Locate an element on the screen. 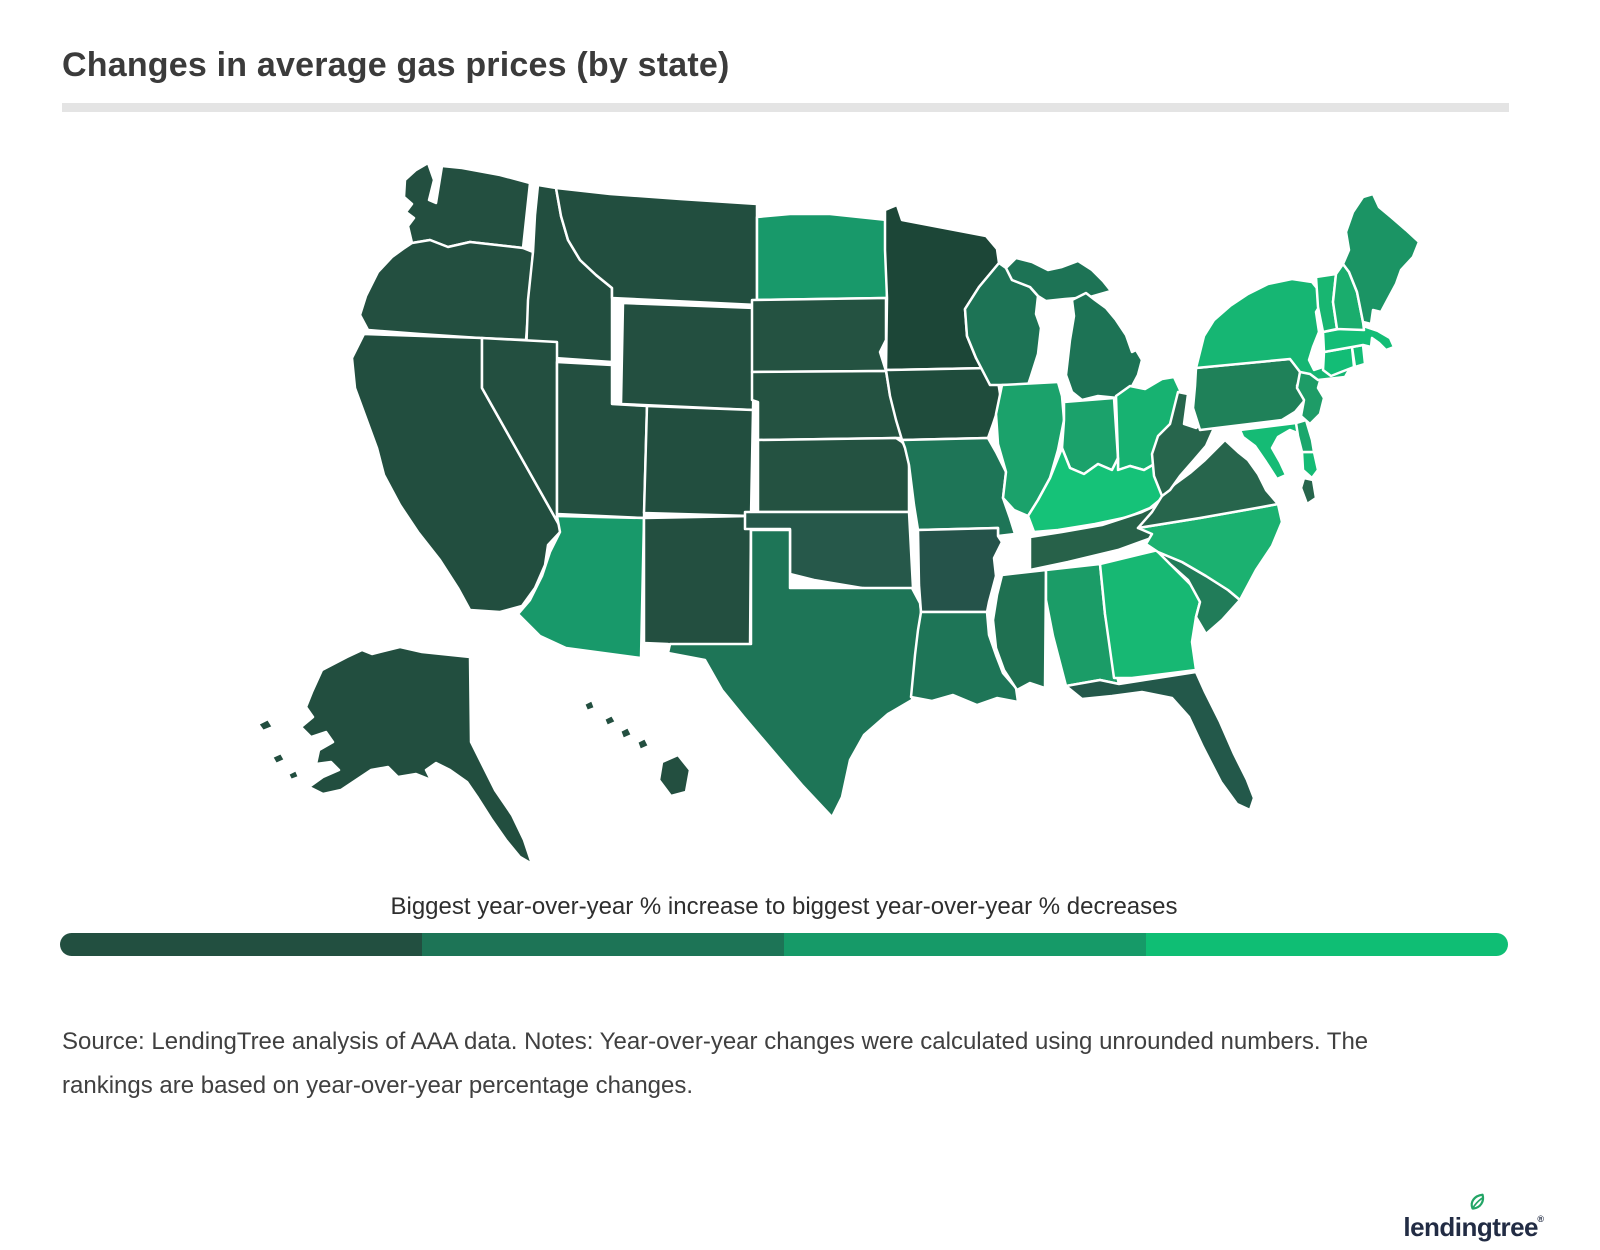 The image size is (1600, 1250). state-massachusetts is located at coordinates (1358, 338).